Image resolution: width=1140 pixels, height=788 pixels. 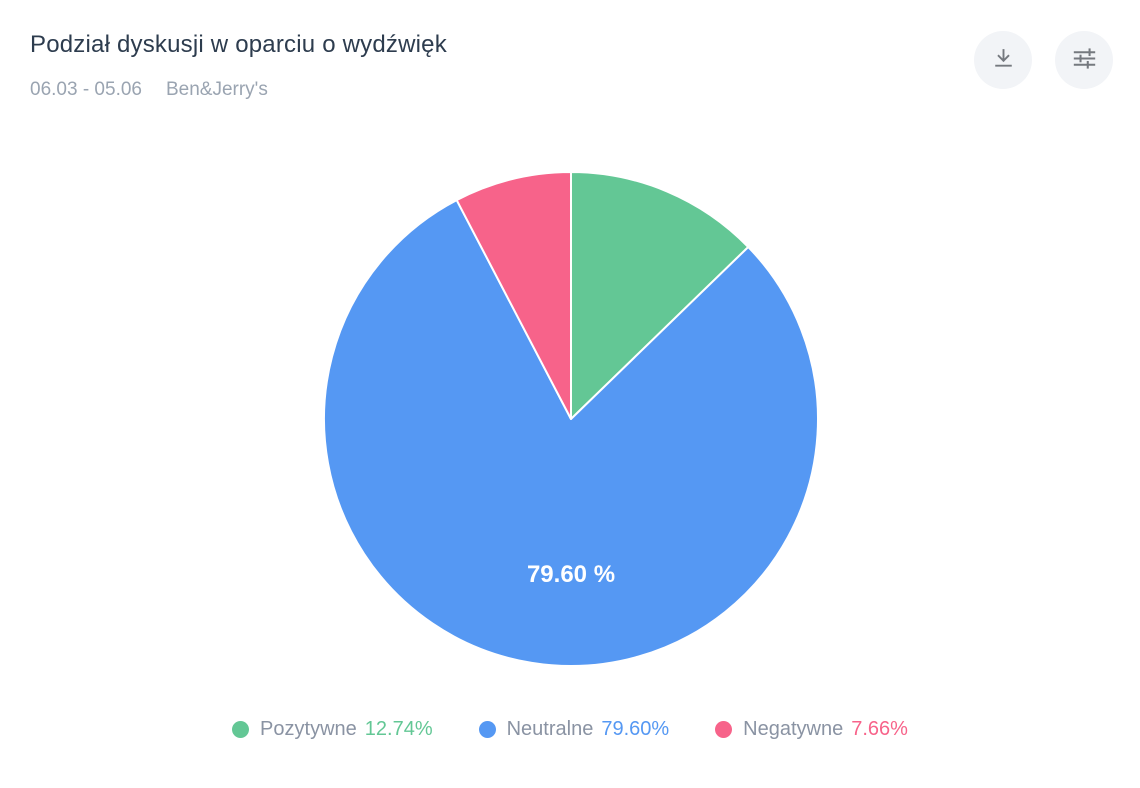 What do you see at coordinates (513, 295) in the screenshot?
I see `pie-slice-negatywne` at bounding box center [513, 295].